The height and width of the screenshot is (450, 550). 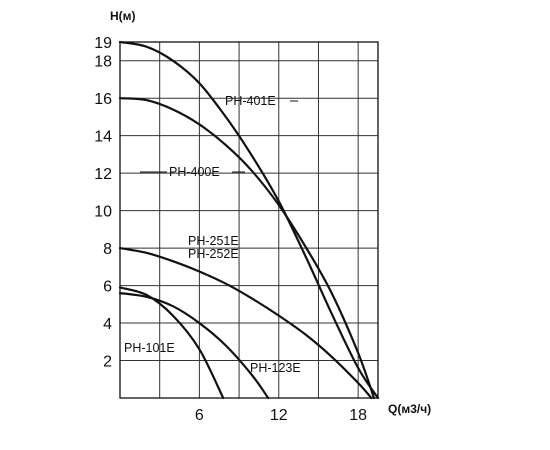 What do you see at coordinates (199, 415) in the screenshot?
I see `x-tick-label: 6` at bounding box center [199, 415].